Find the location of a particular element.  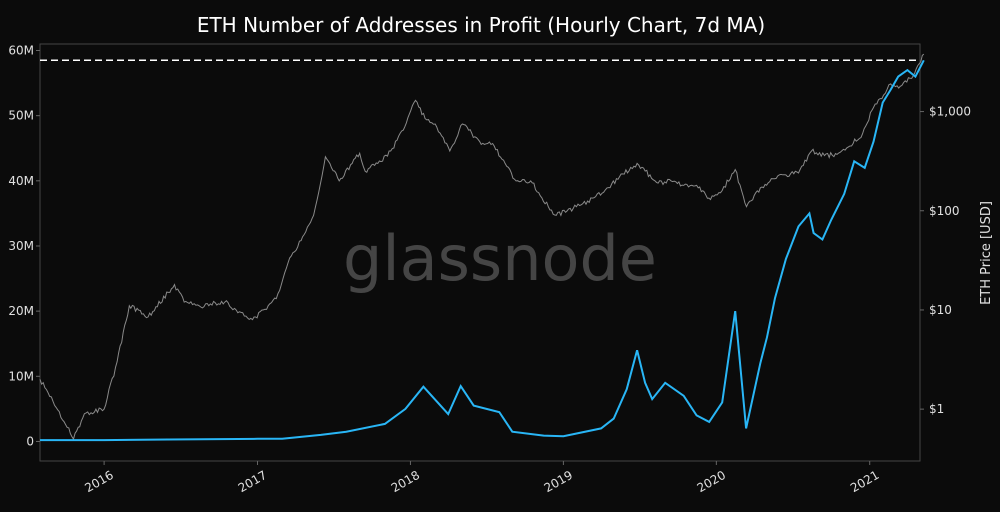

left-tick-label: 50M is located at coordinates (21, 116).